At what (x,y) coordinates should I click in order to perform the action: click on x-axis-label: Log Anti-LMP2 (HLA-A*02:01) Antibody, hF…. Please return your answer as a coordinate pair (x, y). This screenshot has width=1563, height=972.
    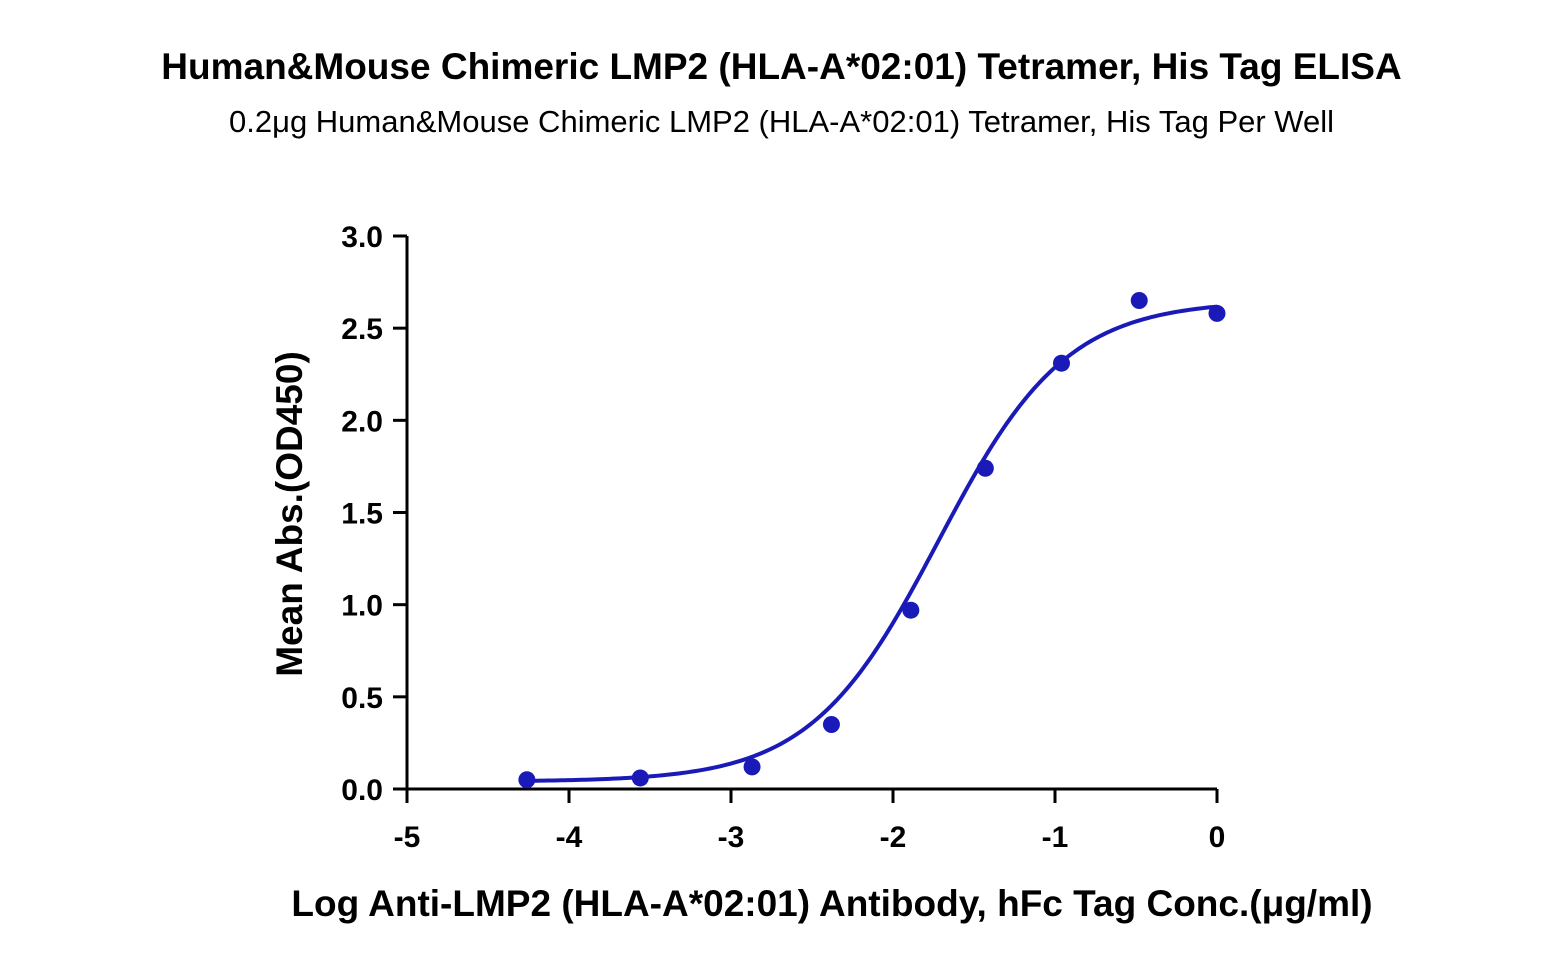
    Looking at the image, I should click on (831, 903).